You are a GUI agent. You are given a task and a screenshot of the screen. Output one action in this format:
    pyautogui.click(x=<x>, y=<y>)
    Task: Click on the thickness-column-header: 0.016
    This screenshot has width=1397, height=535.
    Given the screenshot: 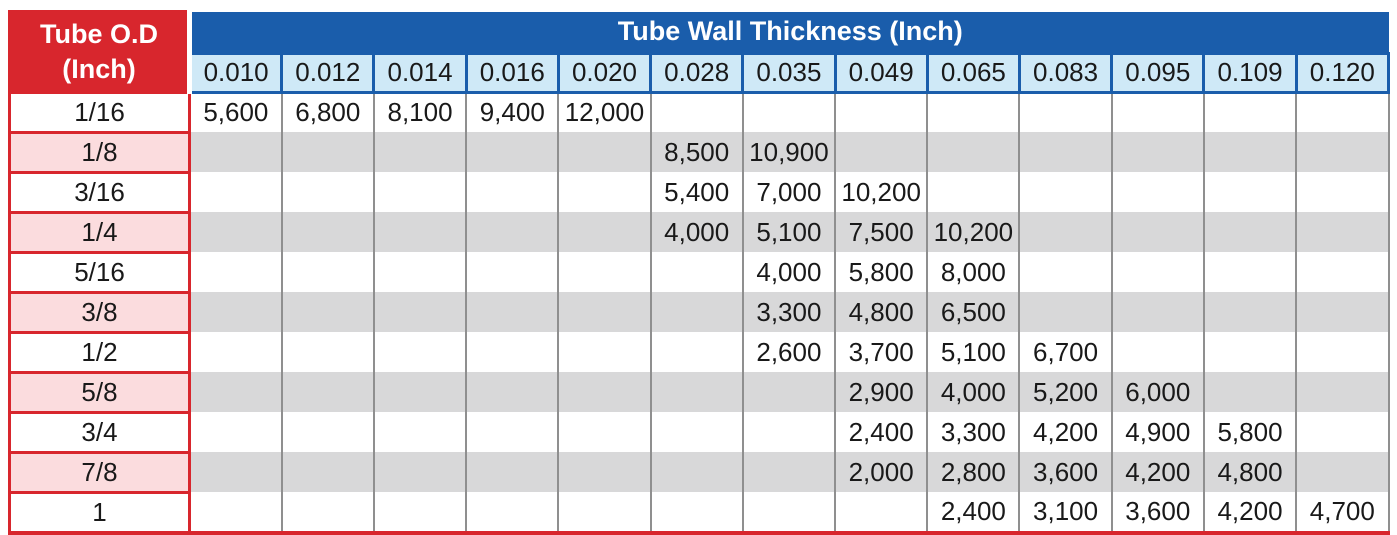 What is the action you would take?
    pyautogui.click(x=512, y=72)
    